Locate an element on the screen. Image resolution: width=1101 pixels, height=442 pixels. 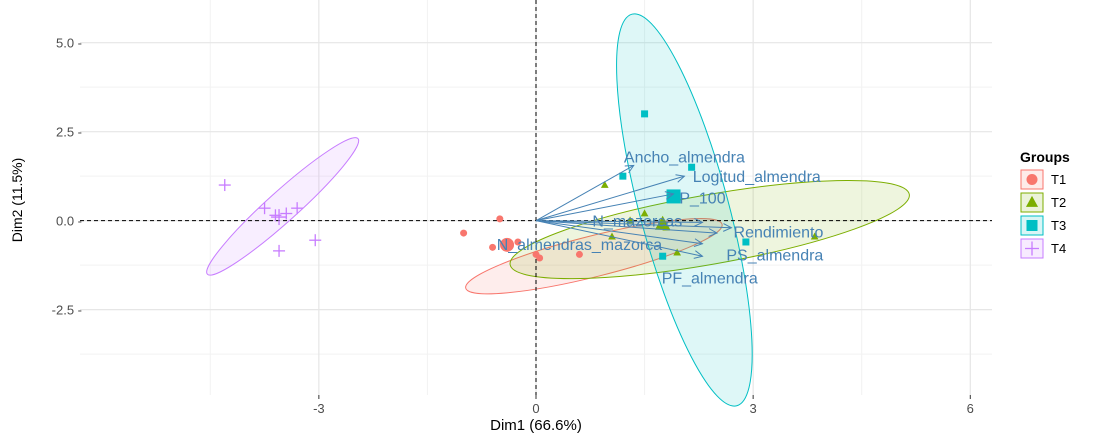
label-pf_almendra: PF_almendra is located at coordinates (710, 279).